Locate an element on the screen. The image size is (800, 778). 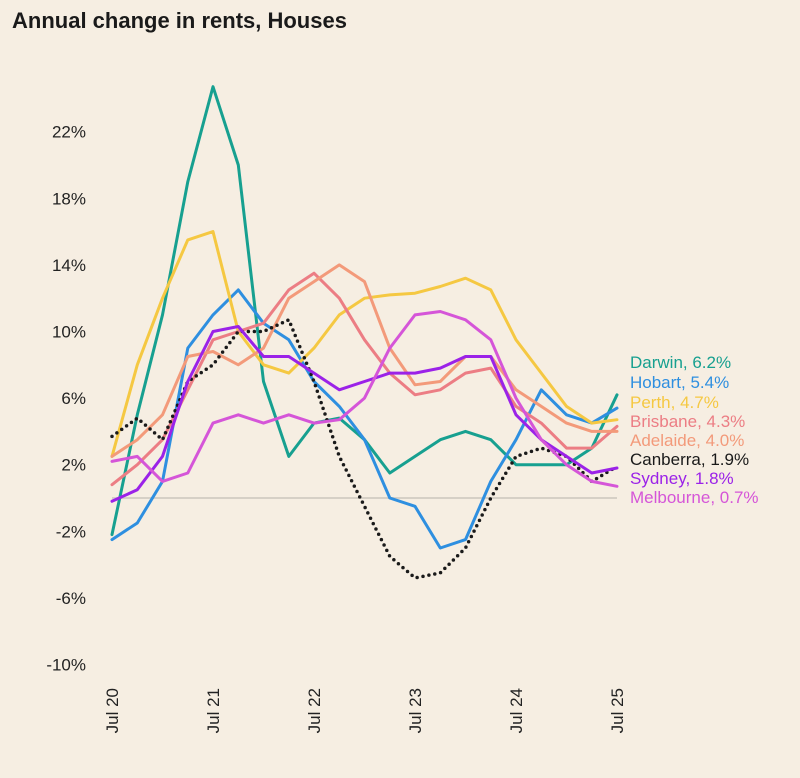
chart-title: Annual change in rents, Houses is located at coordinates (179, 20).